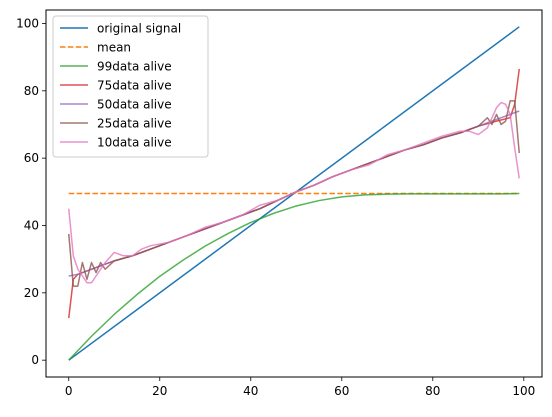 Image resolution: width=552 pixels, height=417 pixels. I want to click on x-tick-label: 60, so click(341, 391).